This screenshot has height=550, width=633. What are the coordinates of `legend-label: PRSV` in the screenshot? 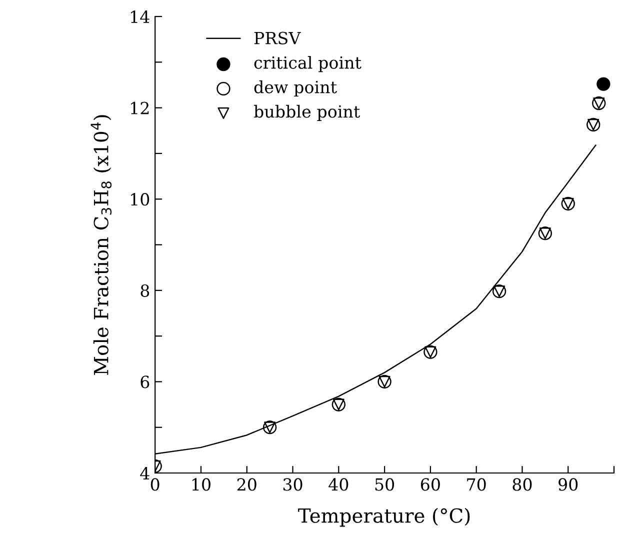 It's located at (277, 38).